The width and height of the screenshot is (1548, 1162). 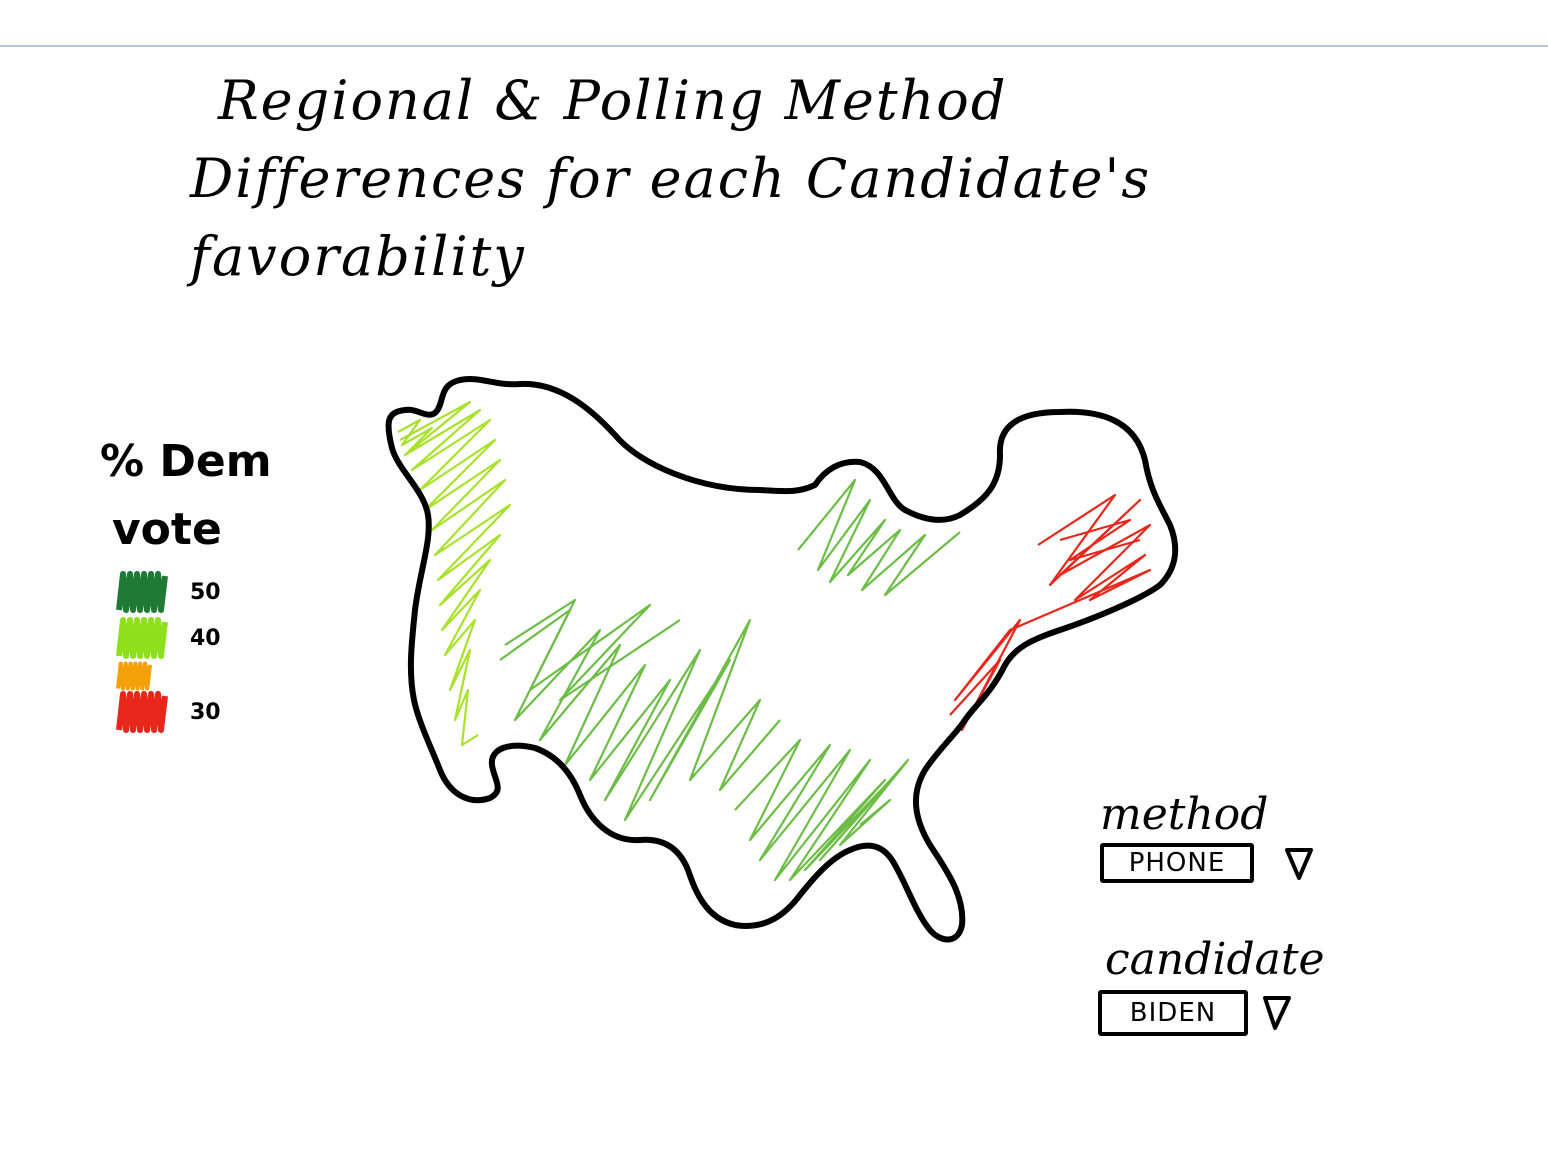 I want to click on candidate-dropdown-triangle-down-icon, so click(x=1277, y=1013).